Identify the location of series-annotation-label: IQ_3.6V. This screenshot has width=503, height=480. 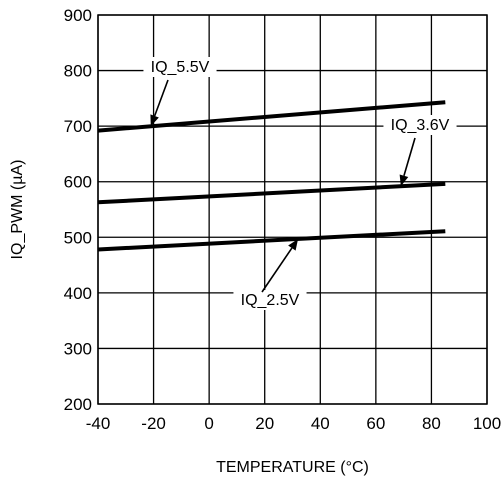
(420, 125).